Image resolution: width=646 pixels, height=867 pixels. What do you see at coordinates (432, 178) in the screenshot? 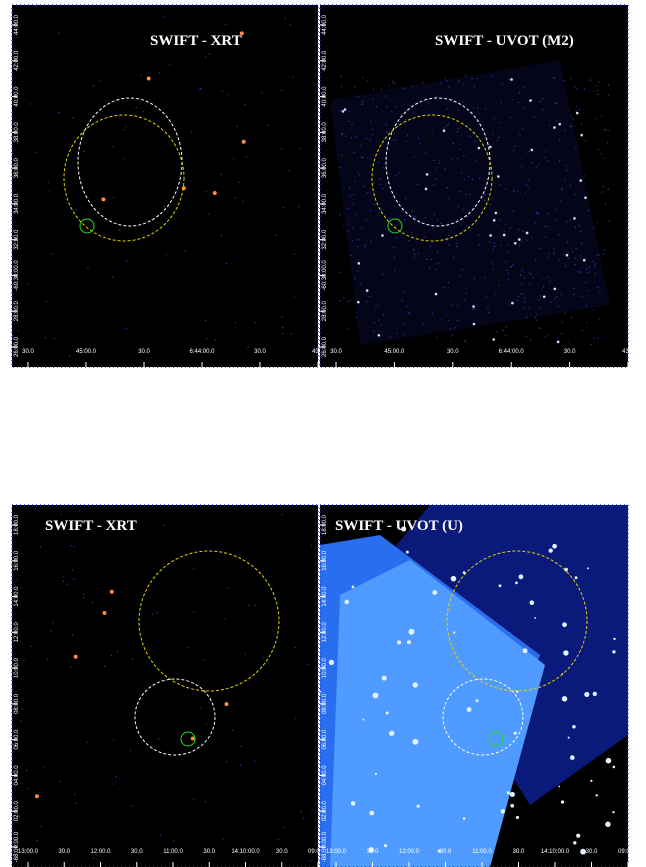
I see `error-ellipse` at bounding box center [432, 178].